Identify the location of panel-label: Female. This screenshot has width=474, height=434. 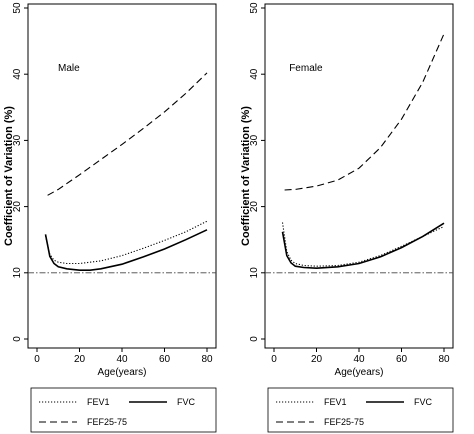
(306, 68).